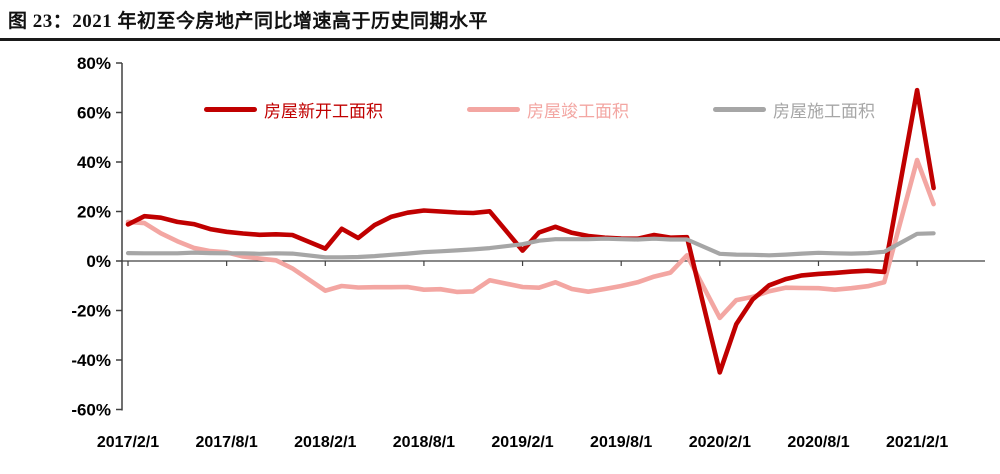 The width and height of the screenshot is (1000, 474). I want to click on legend-line-swatch-completions, so click(493, 109).